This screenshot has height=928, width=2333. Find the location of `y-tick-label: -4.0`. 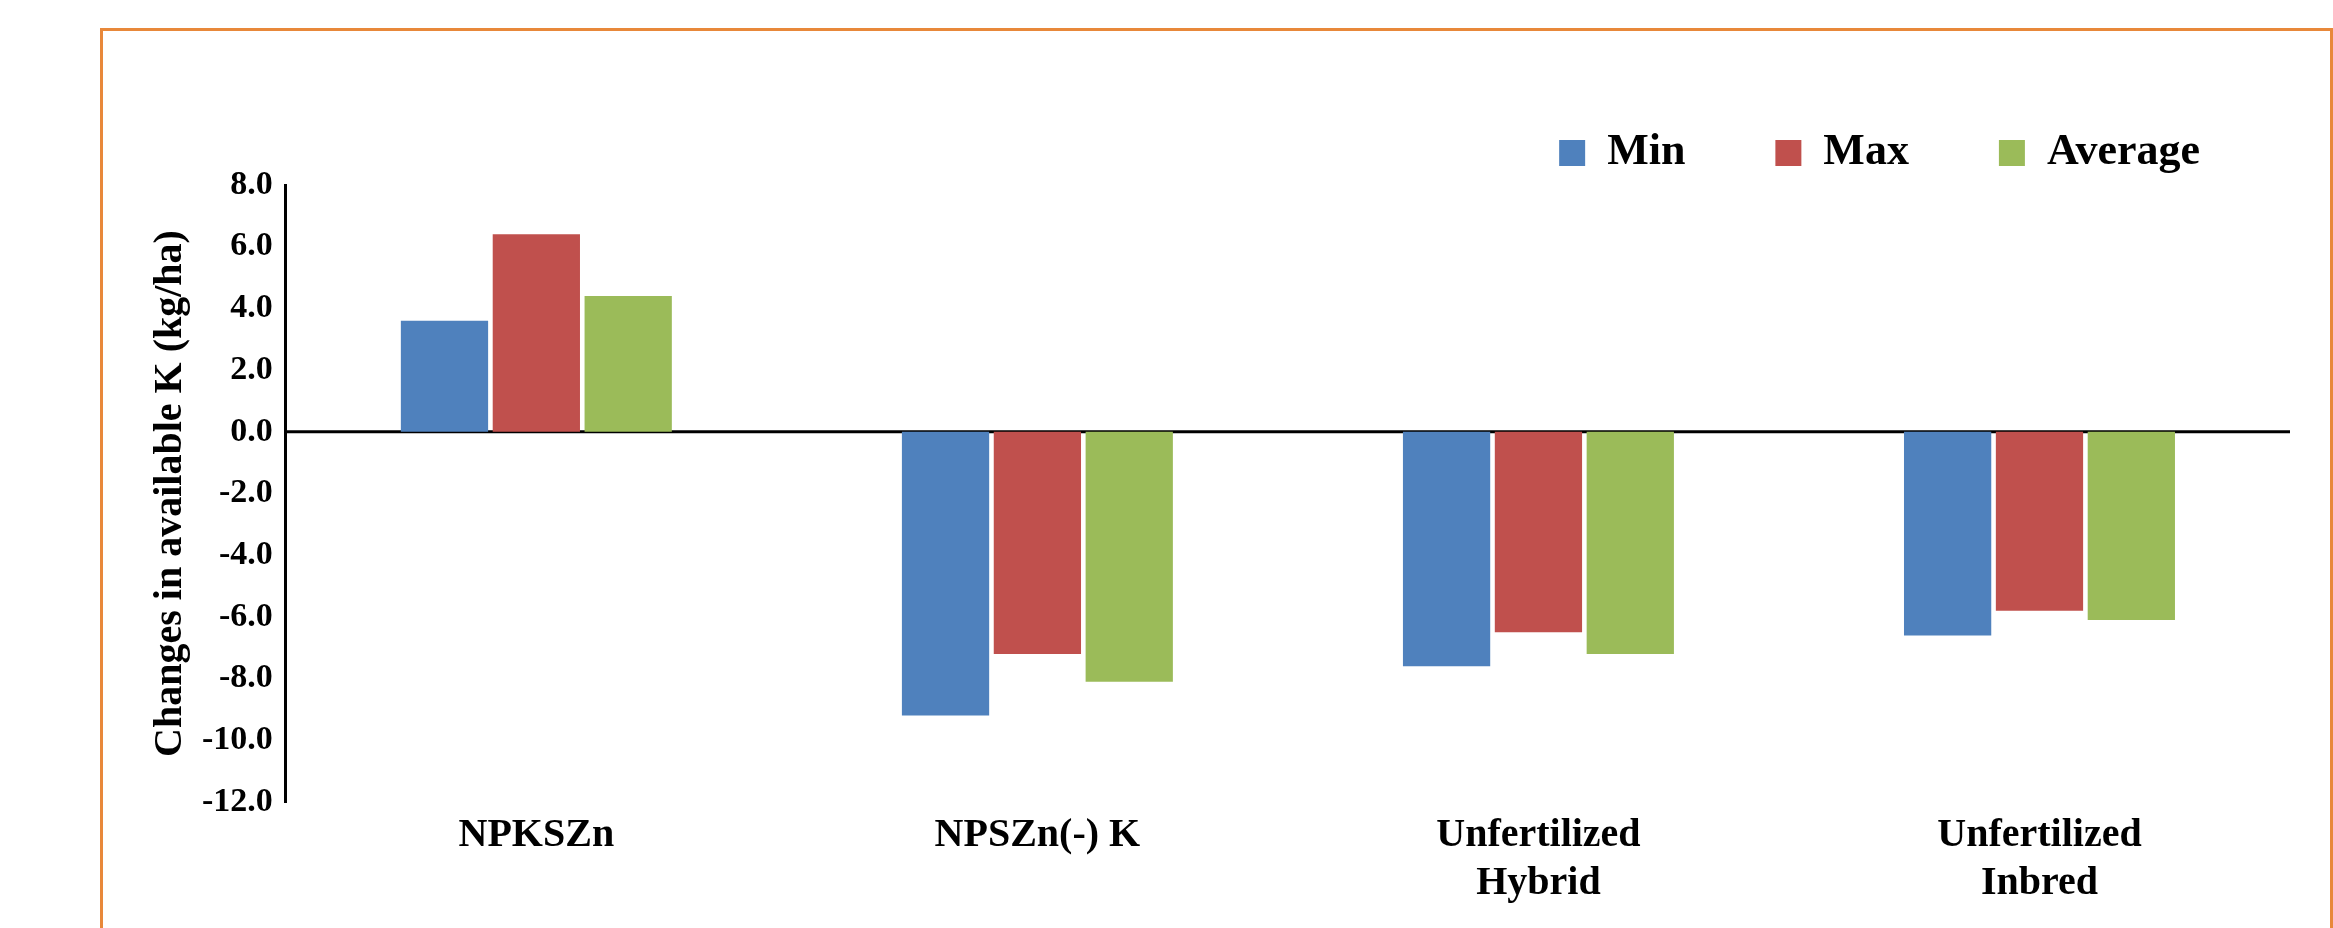

y-tick-label: -4.0 is located at coordinates (245, 552).